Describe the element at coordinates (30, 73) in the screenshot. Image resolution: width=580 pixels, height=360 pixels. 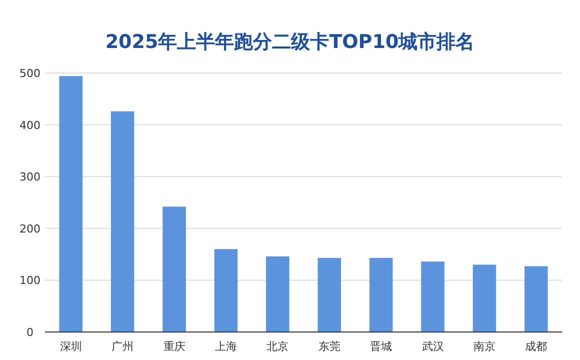
I see `y-tick-label: 500` at that location.